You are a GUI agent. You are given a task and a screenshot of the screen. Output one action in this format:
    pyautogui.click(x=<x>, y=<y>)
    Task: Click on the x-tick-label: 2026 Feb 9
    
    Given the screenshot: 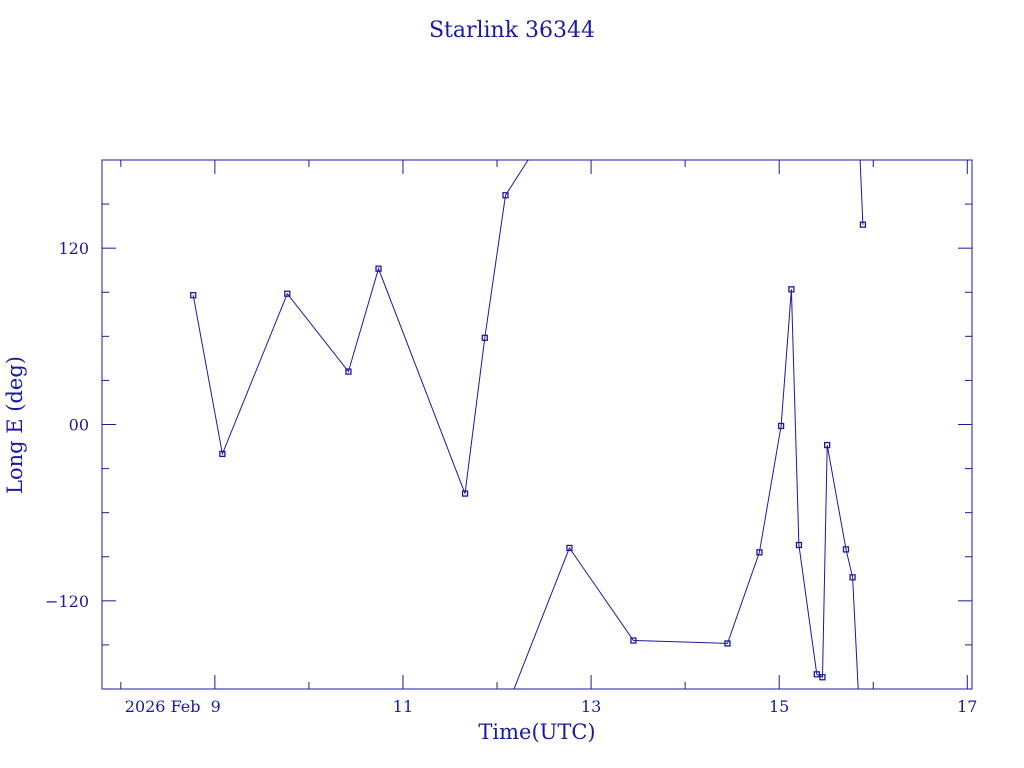 What is the action you would take?
    pyautogui.click(x=173, y=706)
    